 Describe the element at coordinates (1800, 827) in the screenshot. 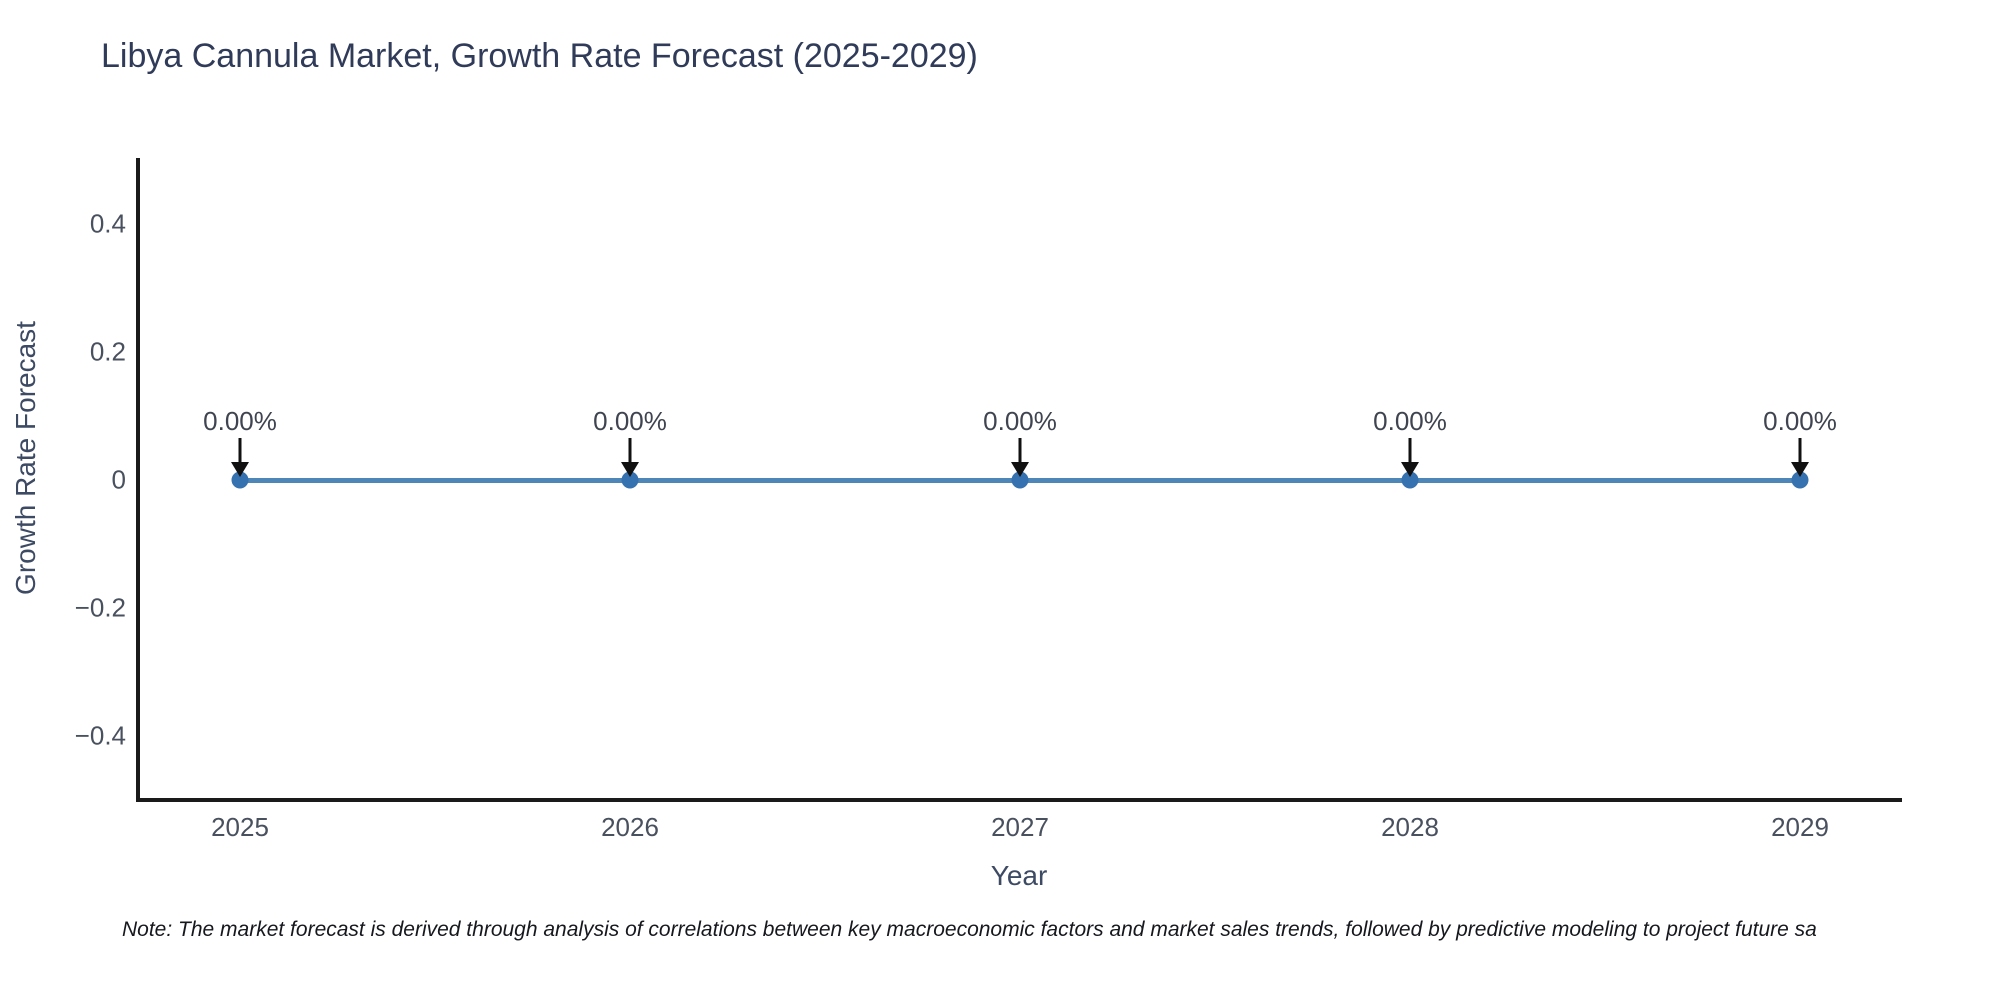

I see `x-tick-label: 2029` at that location.